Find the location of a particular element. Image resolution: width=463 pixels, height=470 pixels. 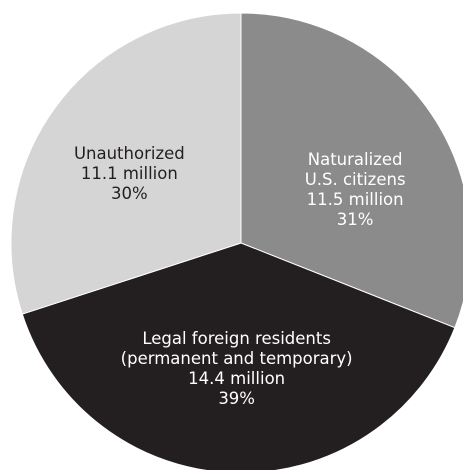

value-label: 30% is located at coordinates (129, 193).